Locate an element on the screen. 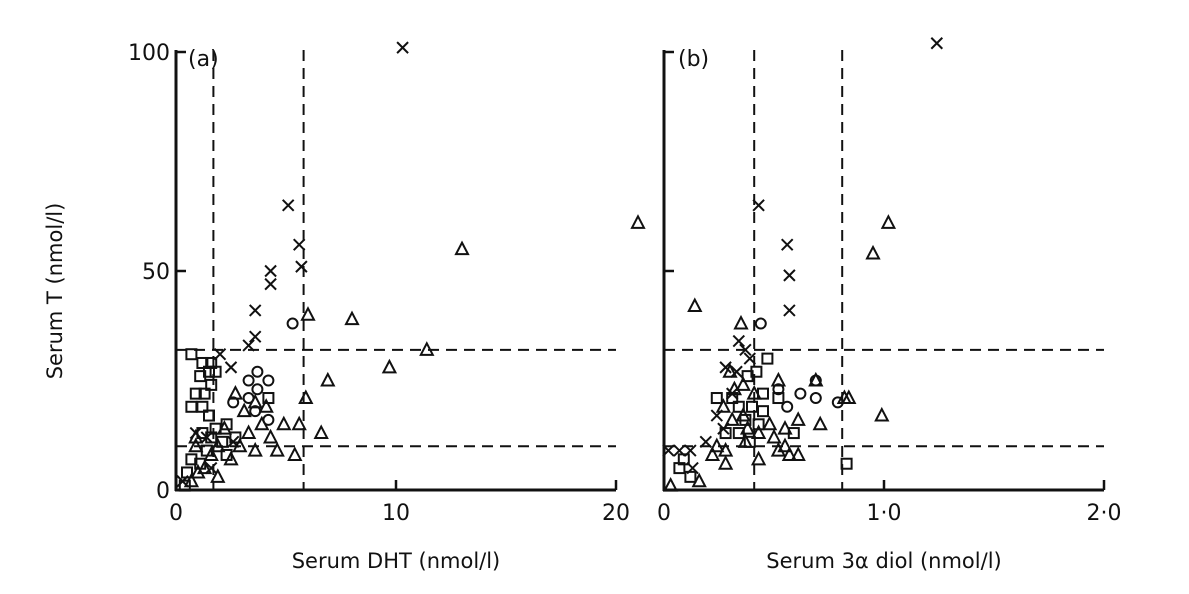  panel-a-label: (a) is located at coordinates (203, 59).